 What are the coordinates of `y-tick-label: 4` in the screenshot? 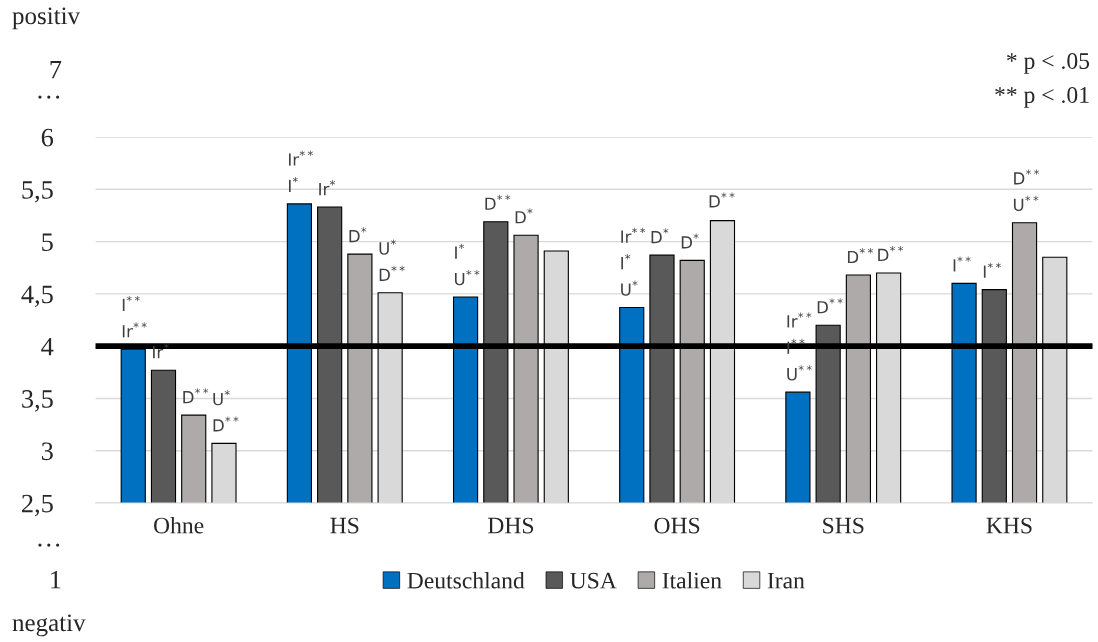 It's located at (47, 346).